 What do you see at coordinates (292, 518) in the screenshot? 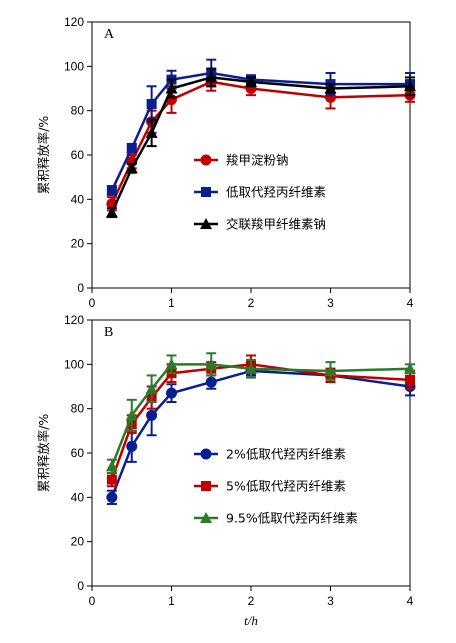
I see `legend-label: 9.5%低取代羟丙纤维素` at bounding box center [292, 518].